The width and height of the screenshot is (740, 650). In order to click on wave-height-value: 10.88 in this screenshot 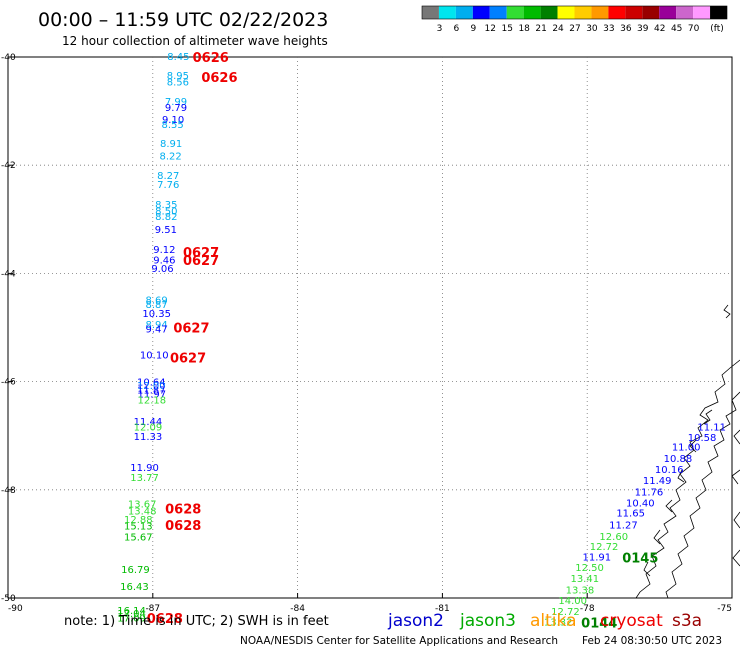, I will do `click(678, 459)`.